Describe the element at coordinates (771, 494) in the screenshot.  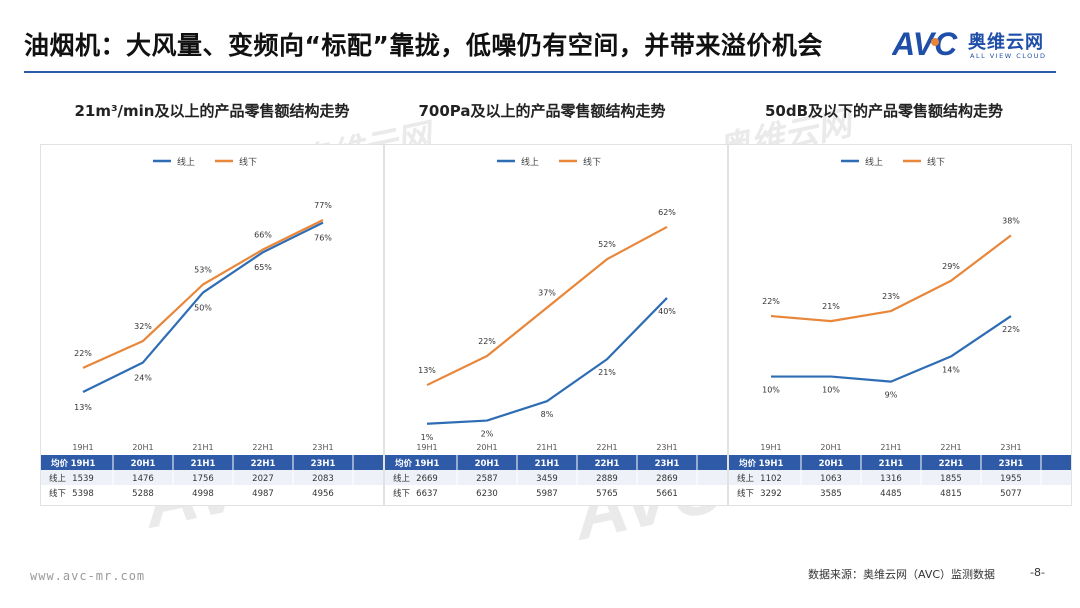
I see `table-cell: 3292` at that location.